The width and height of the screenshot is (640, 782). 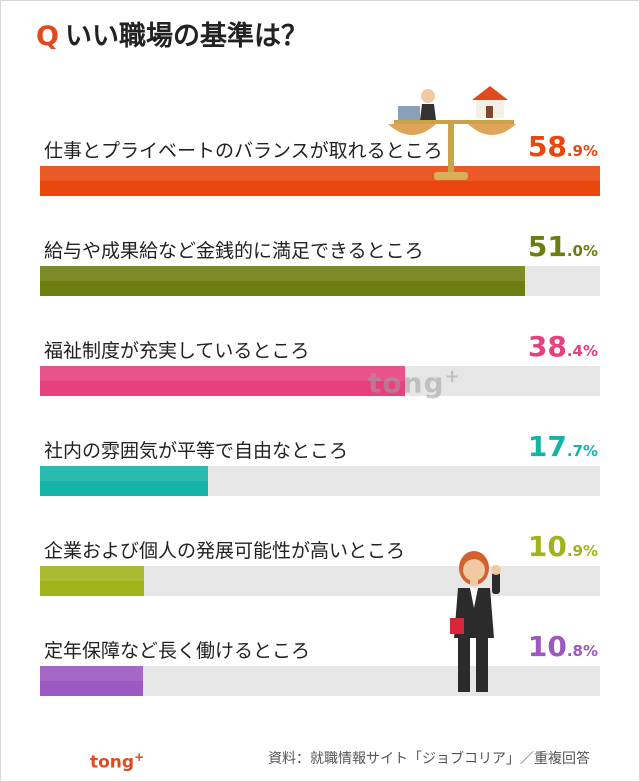 What do you see at coordinates (547, 346) in the screenshot?
I see `value-integer: 38` at bounding box center [547, 346].